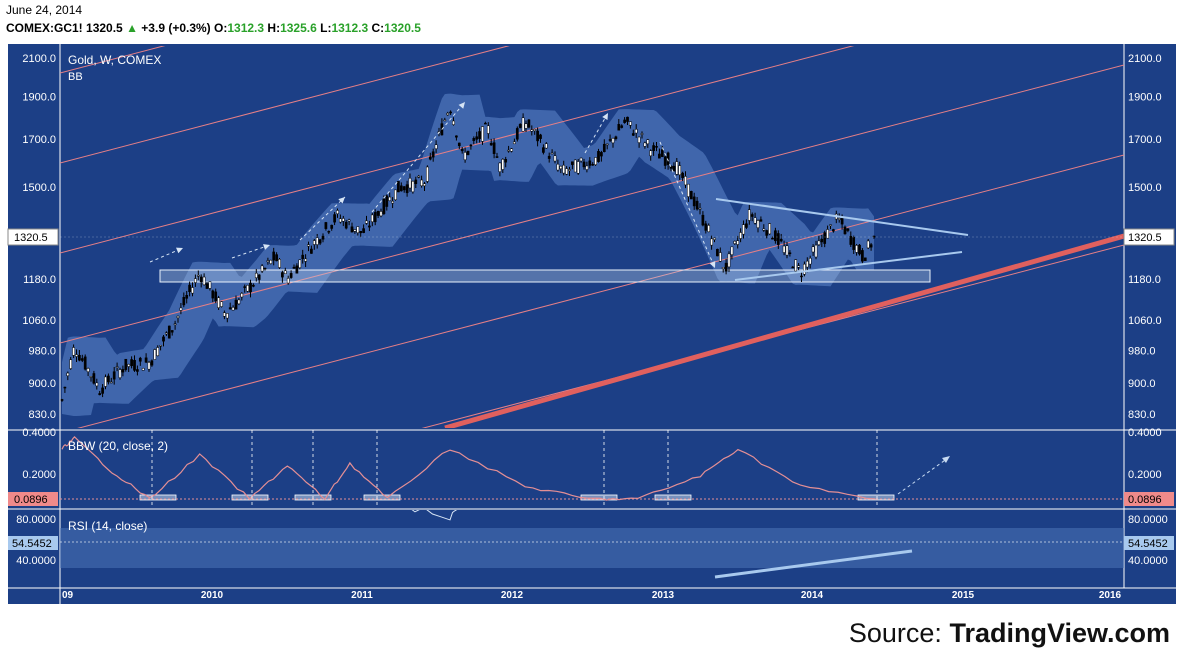  Describe the element at coordinates (899, 633) in the screenshot. I see `source-prefix: Source:` at that location.